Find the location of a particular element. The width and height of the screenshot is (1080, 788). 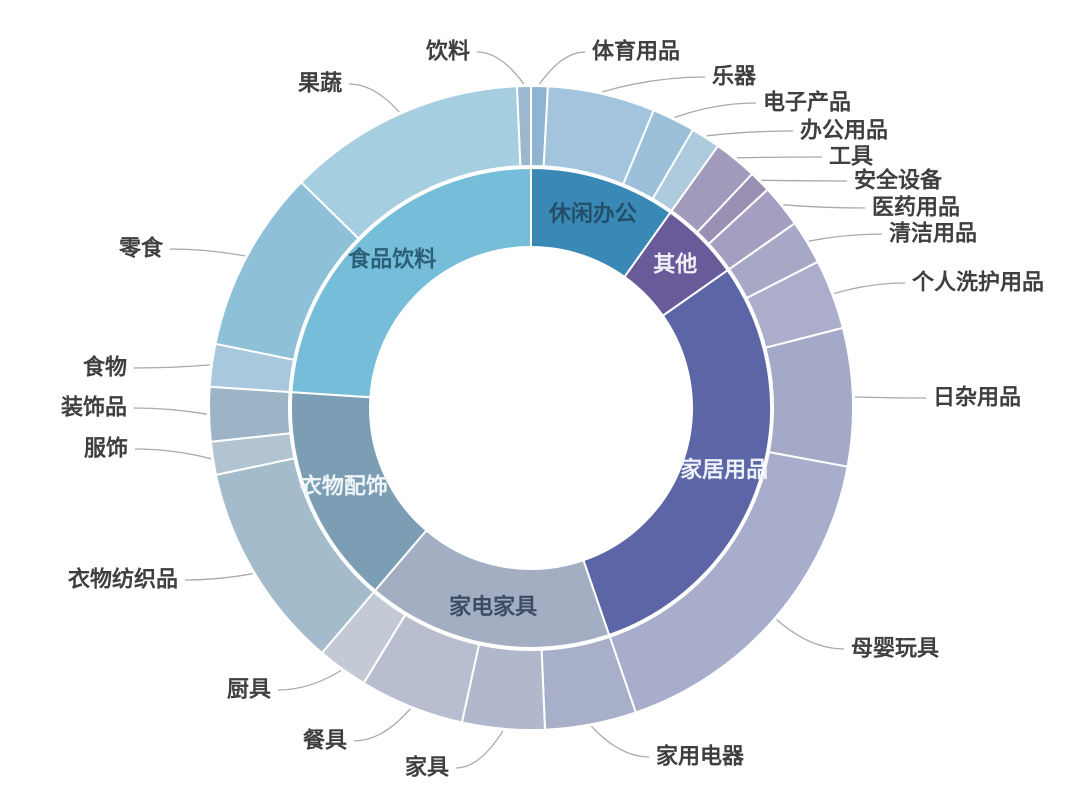

outer-label-19: 零食 is located at coordinates (141, 249).